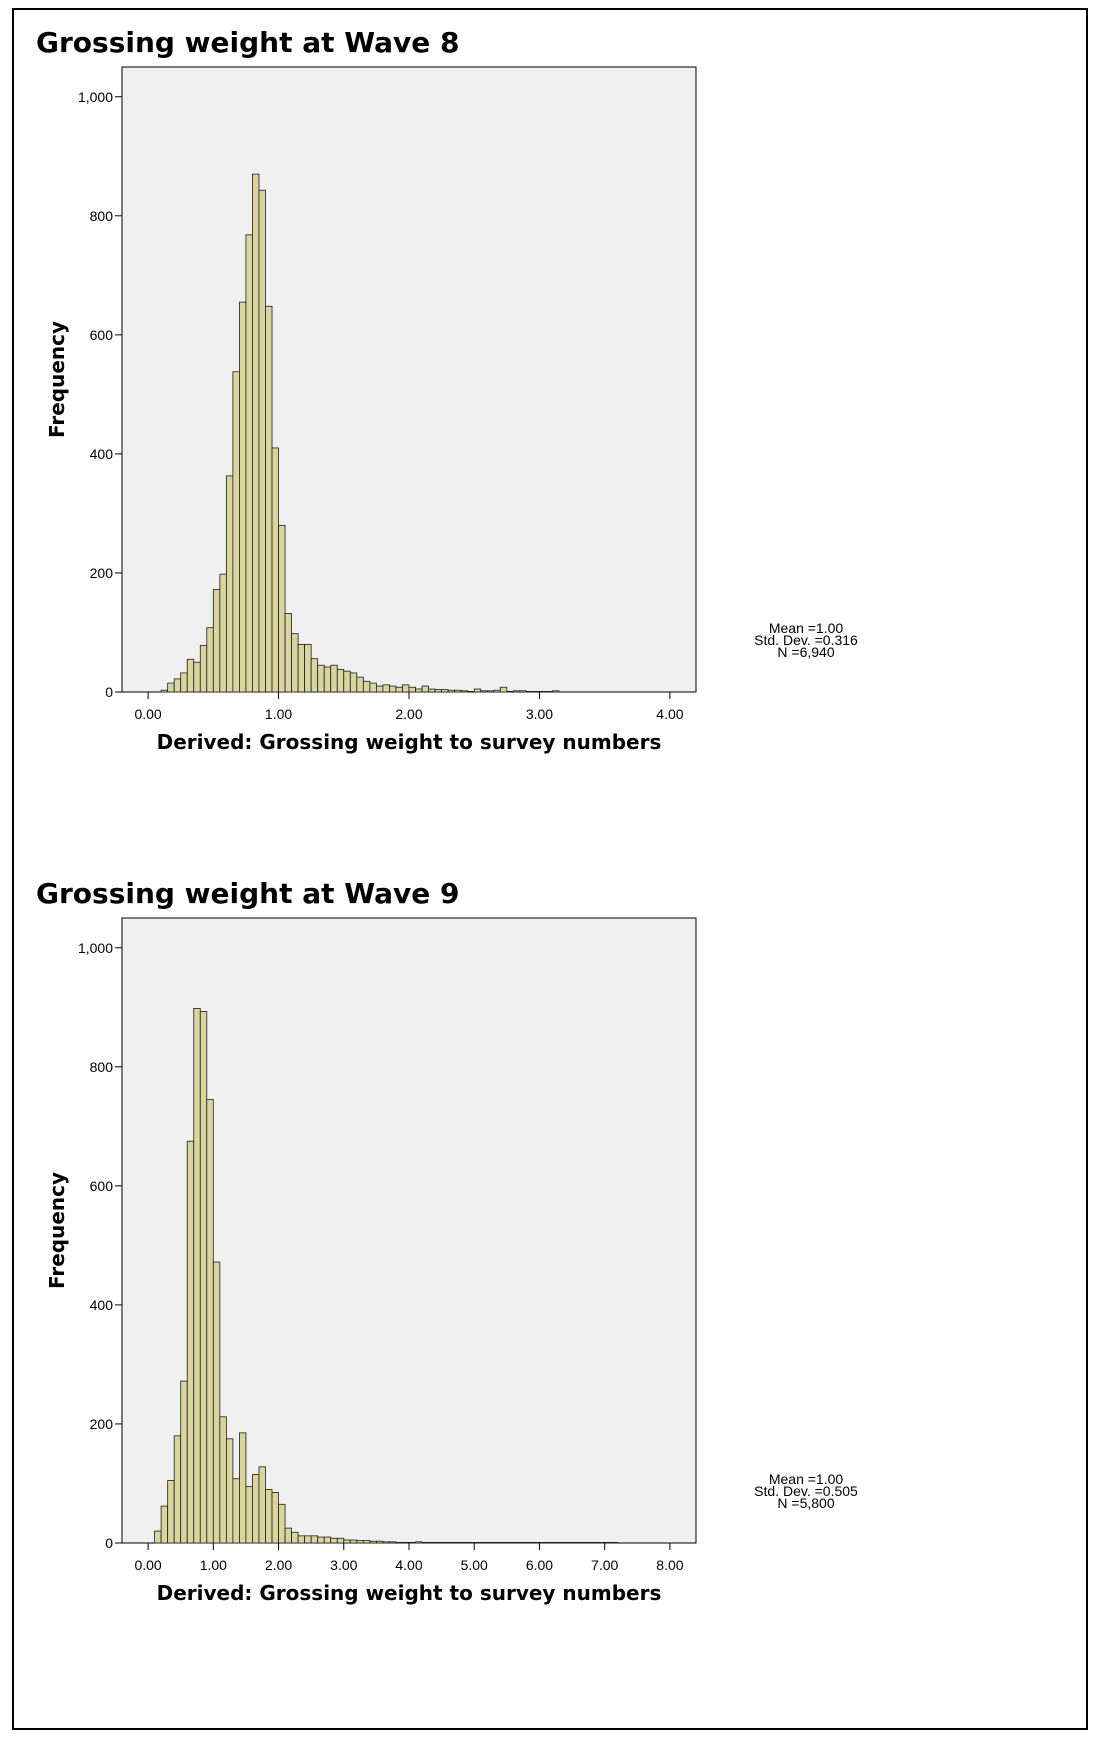 Image resolution: width=1100 pixels, height=1738 pixels. I want to click on stats-line: N =6,940, so click(805, 652).